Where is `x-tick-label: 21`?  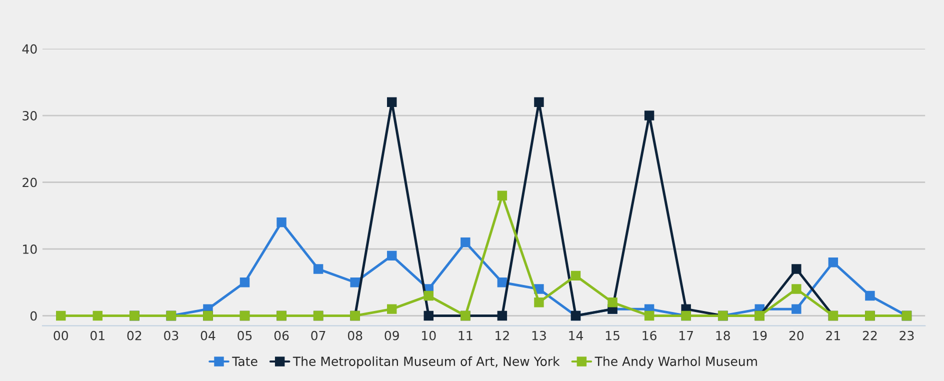
x-tick-label: 21 is located at coordinates (833, 335).